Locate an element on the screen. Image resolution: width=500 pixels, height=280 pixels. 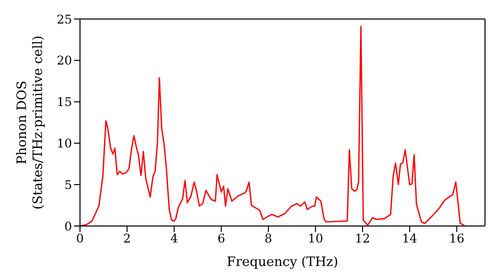
y-tick-label: 5 is located at coordinates (68, 185).